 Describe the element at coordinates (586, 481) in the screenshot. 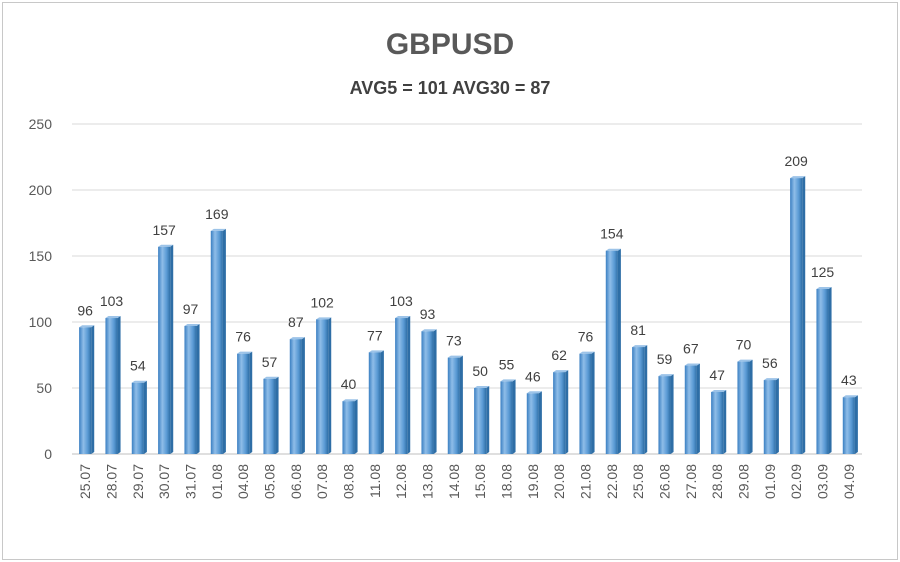

I see `x-tick-label: 21.08` at that location.